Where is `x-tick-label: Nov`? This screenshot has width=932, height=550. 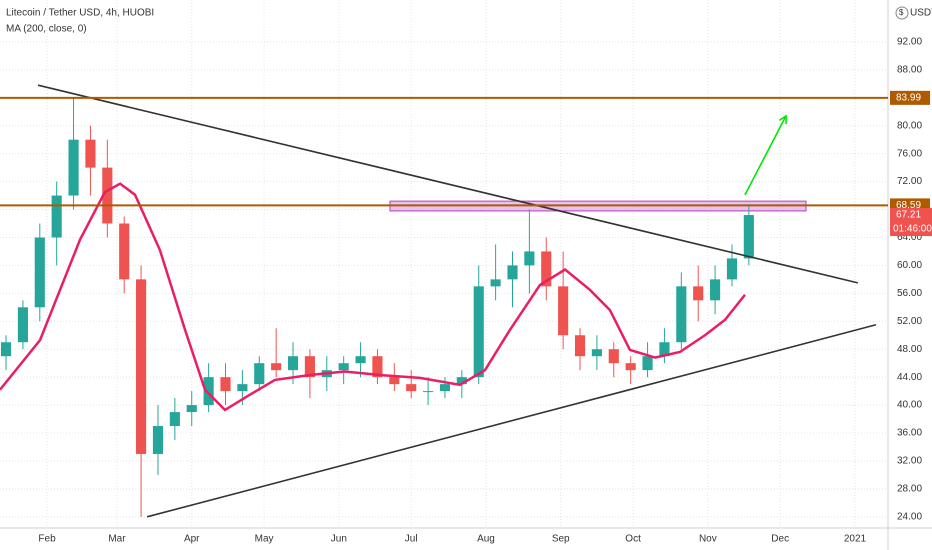
x-tick-label: Nov is located at coordinates (708, 539).